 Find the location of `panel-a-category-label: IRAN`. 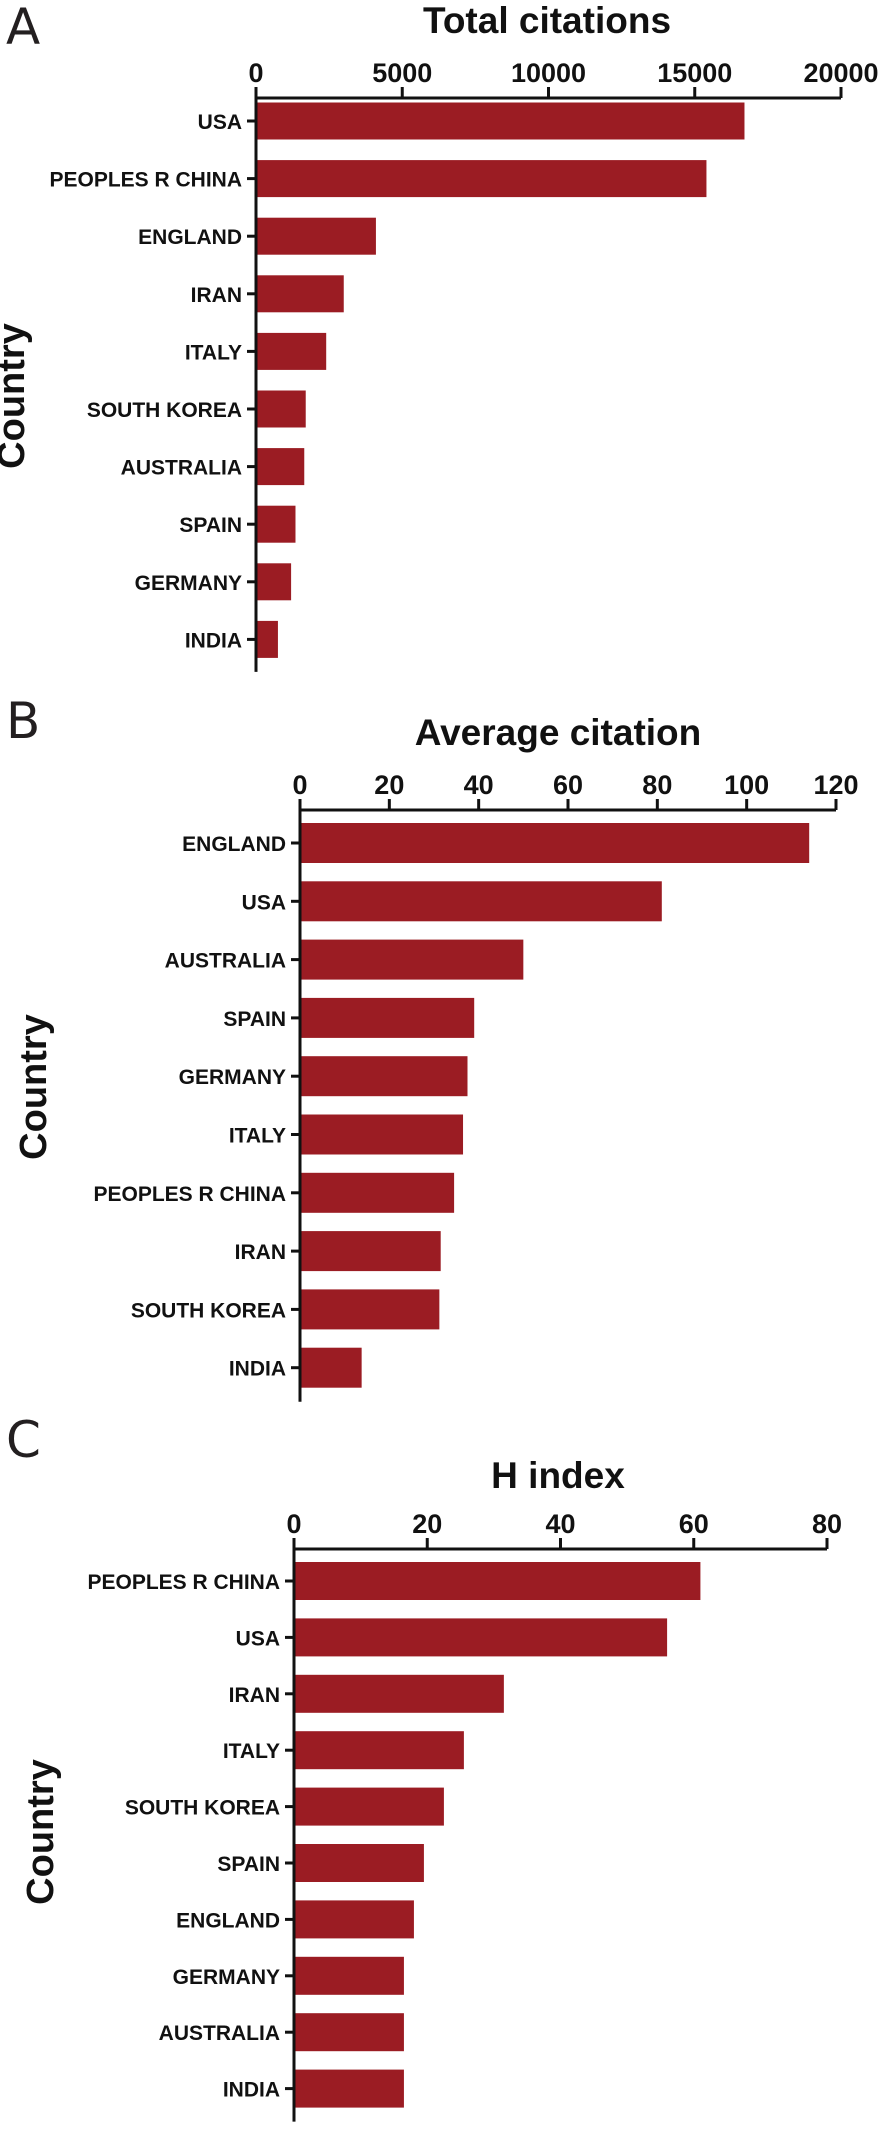

panel-a-category-label: IRAN is located at coordinates (216, 295).